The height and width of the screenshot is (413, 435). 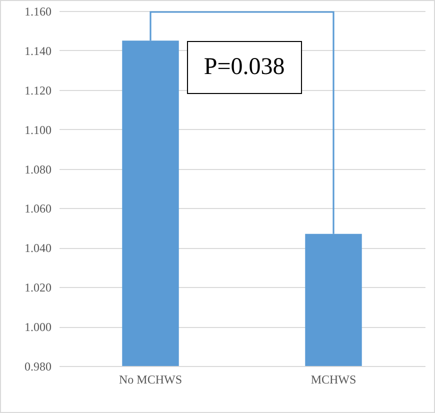 What do you see at coordinates (244, 67) in the screenshot?
I see `annotation: P=0.038` at bounding box center [244, 67].